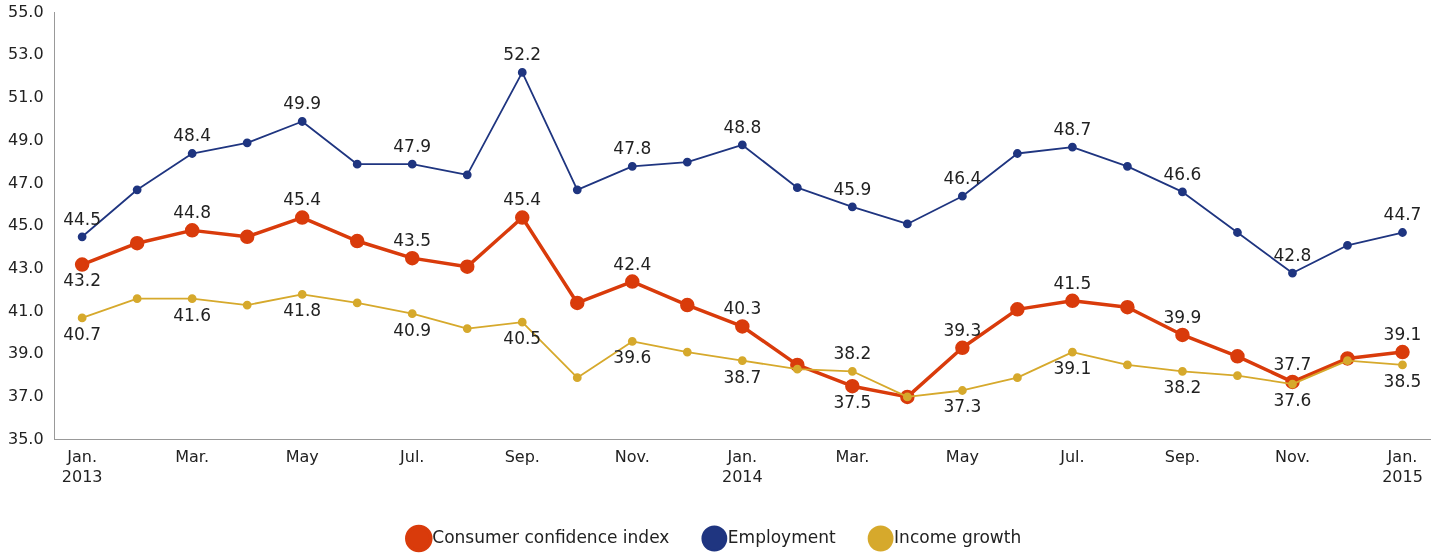  I want to click on y-tick-label: 49.0, so click(26, 139).